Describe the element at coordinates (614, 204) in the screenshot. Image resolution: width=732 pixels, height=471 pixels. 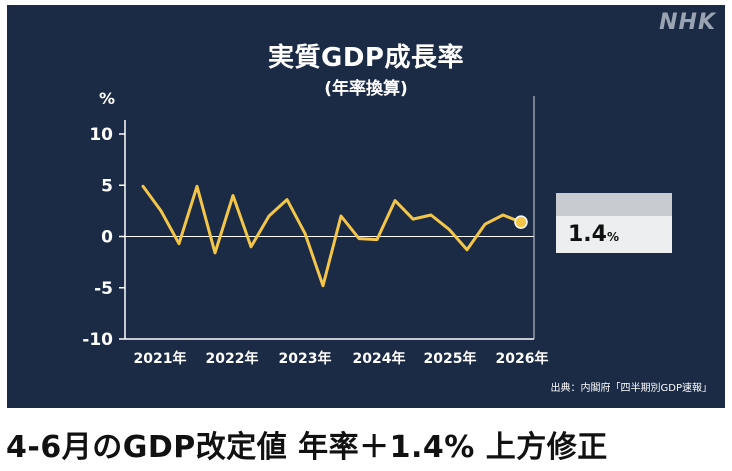
I see `callout-header` at that location.